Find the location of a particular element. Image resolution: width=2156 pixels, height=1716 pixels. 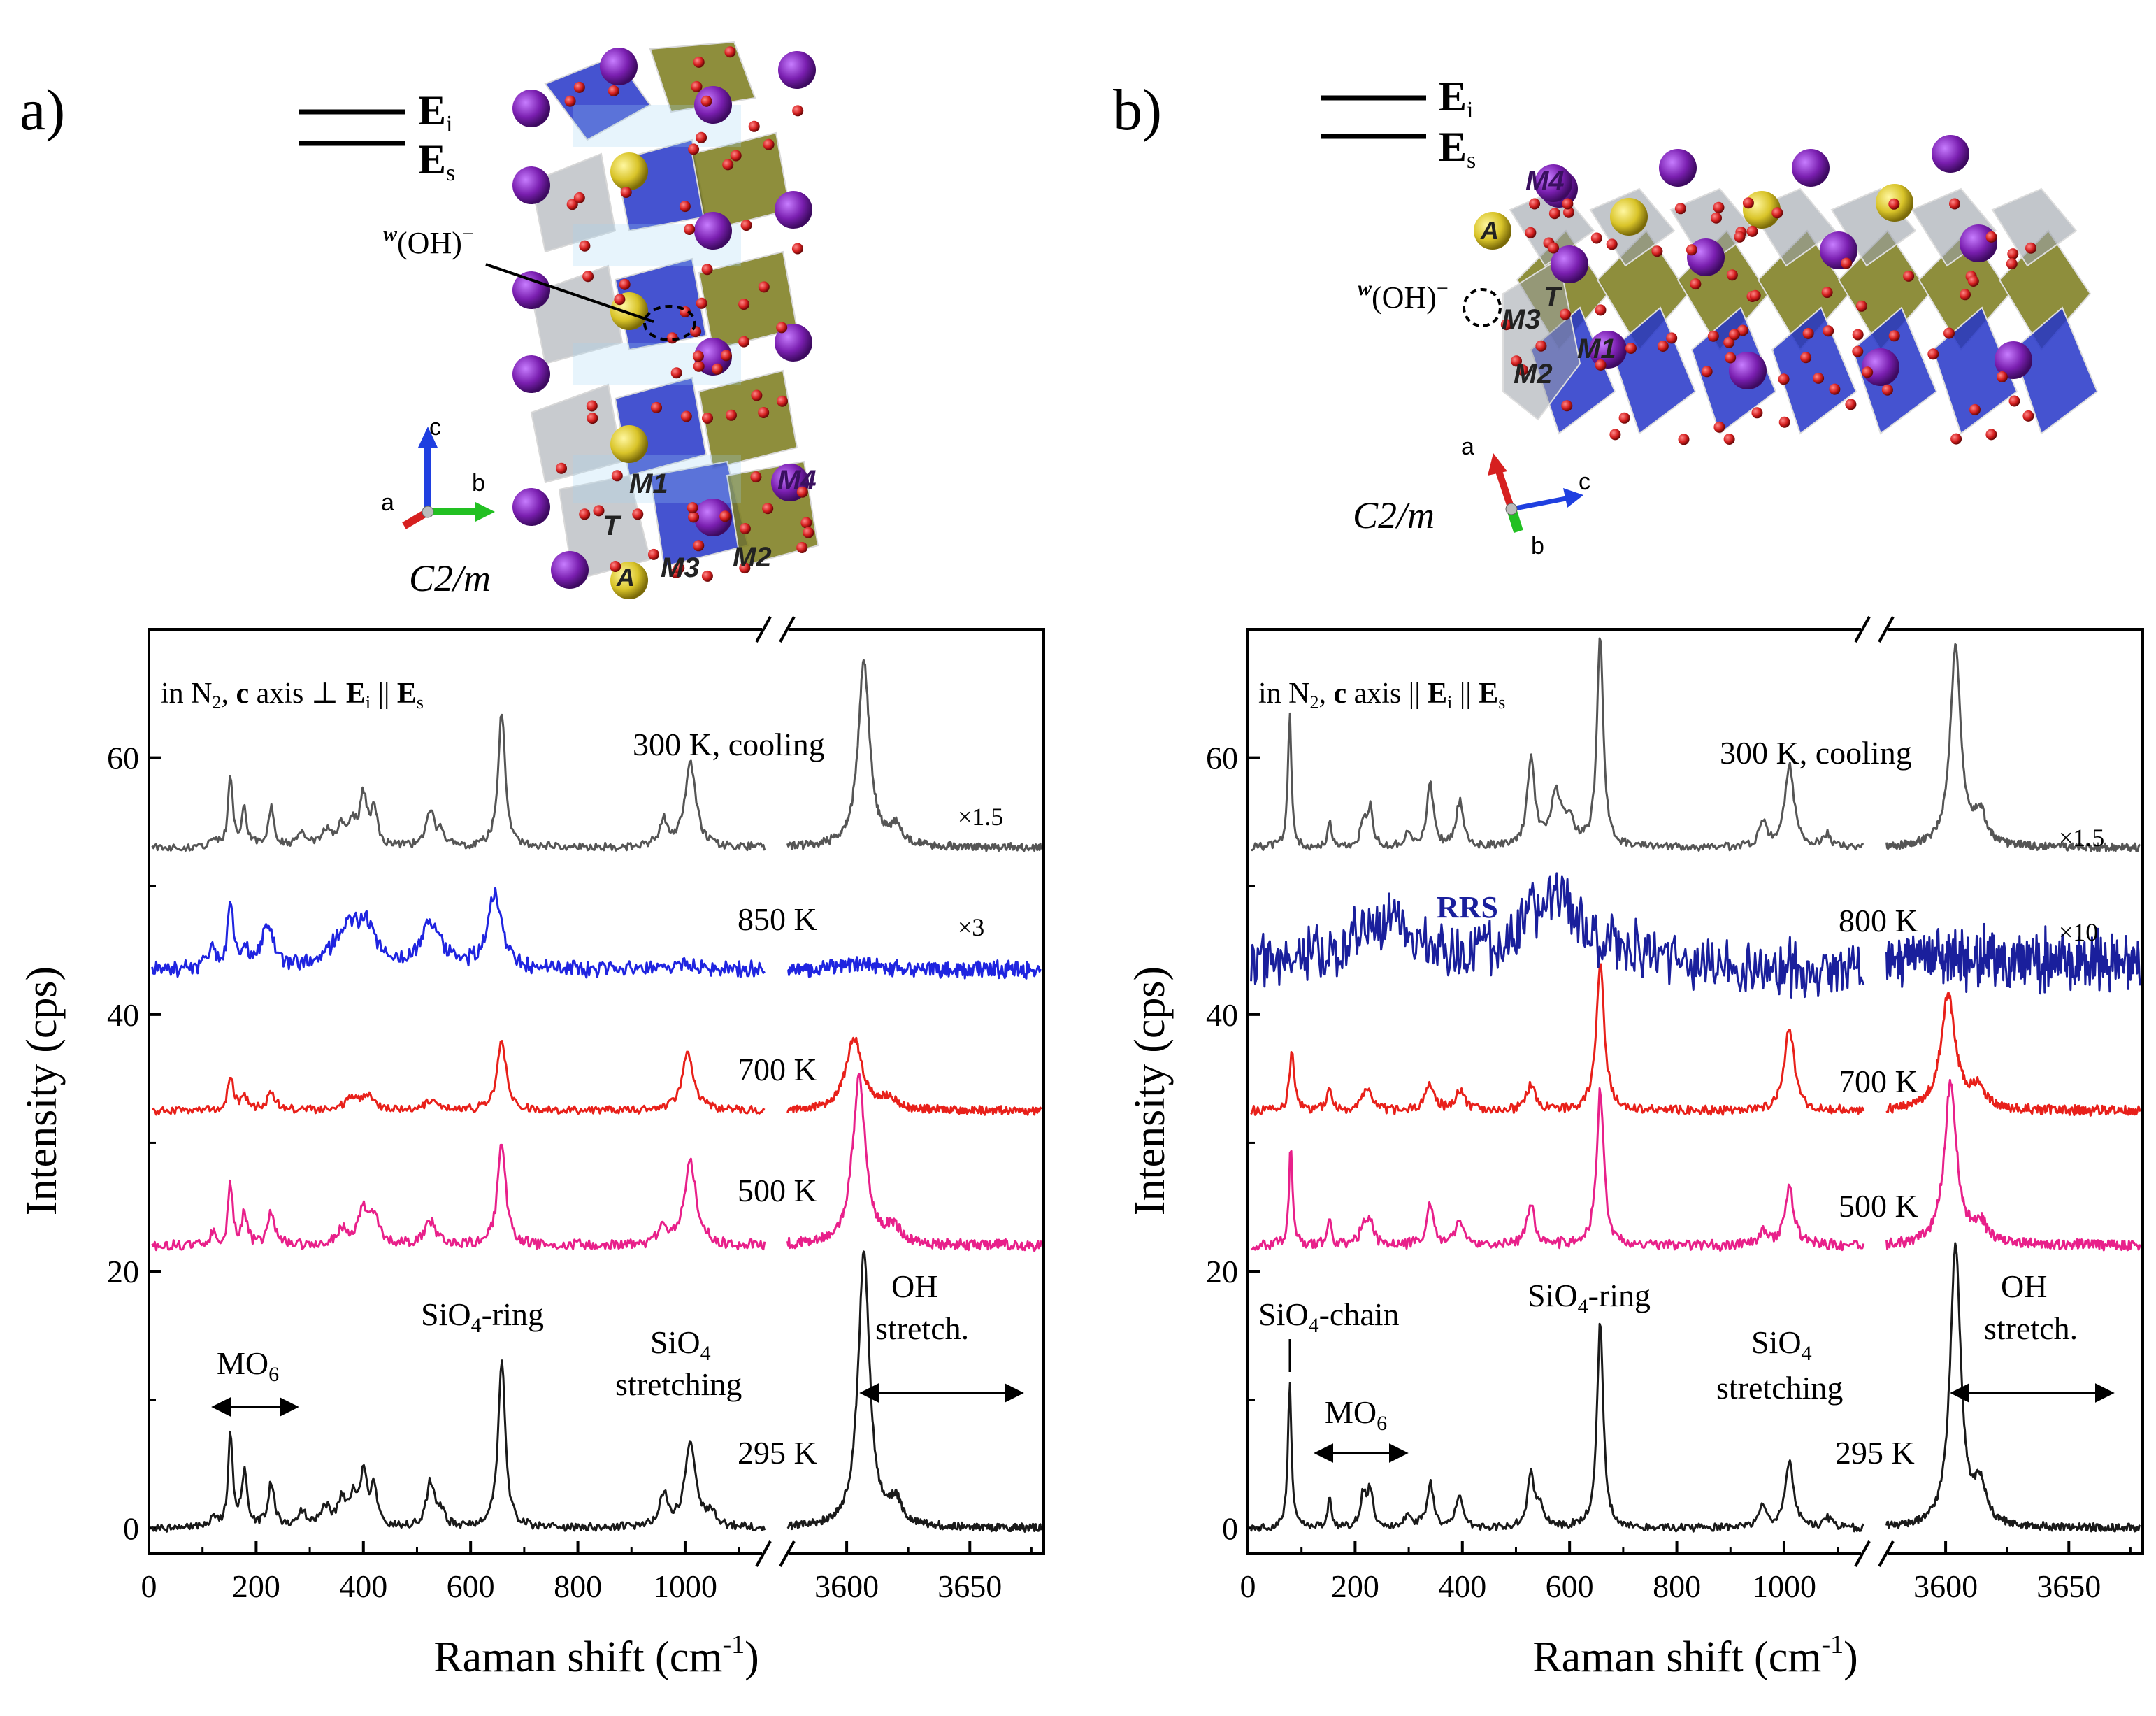

ann-a-mo6: MO is located at coordinates (242, 1363).